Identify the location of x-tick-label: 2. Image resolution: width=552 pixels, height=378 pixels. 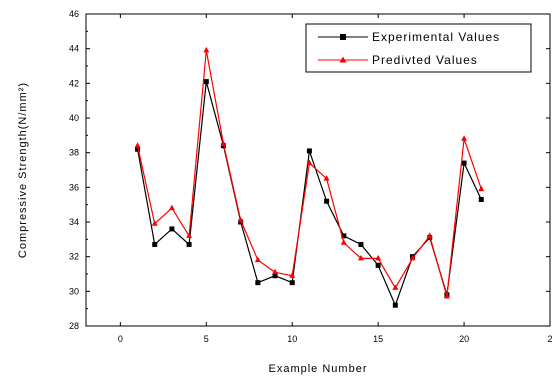
(549, 339).